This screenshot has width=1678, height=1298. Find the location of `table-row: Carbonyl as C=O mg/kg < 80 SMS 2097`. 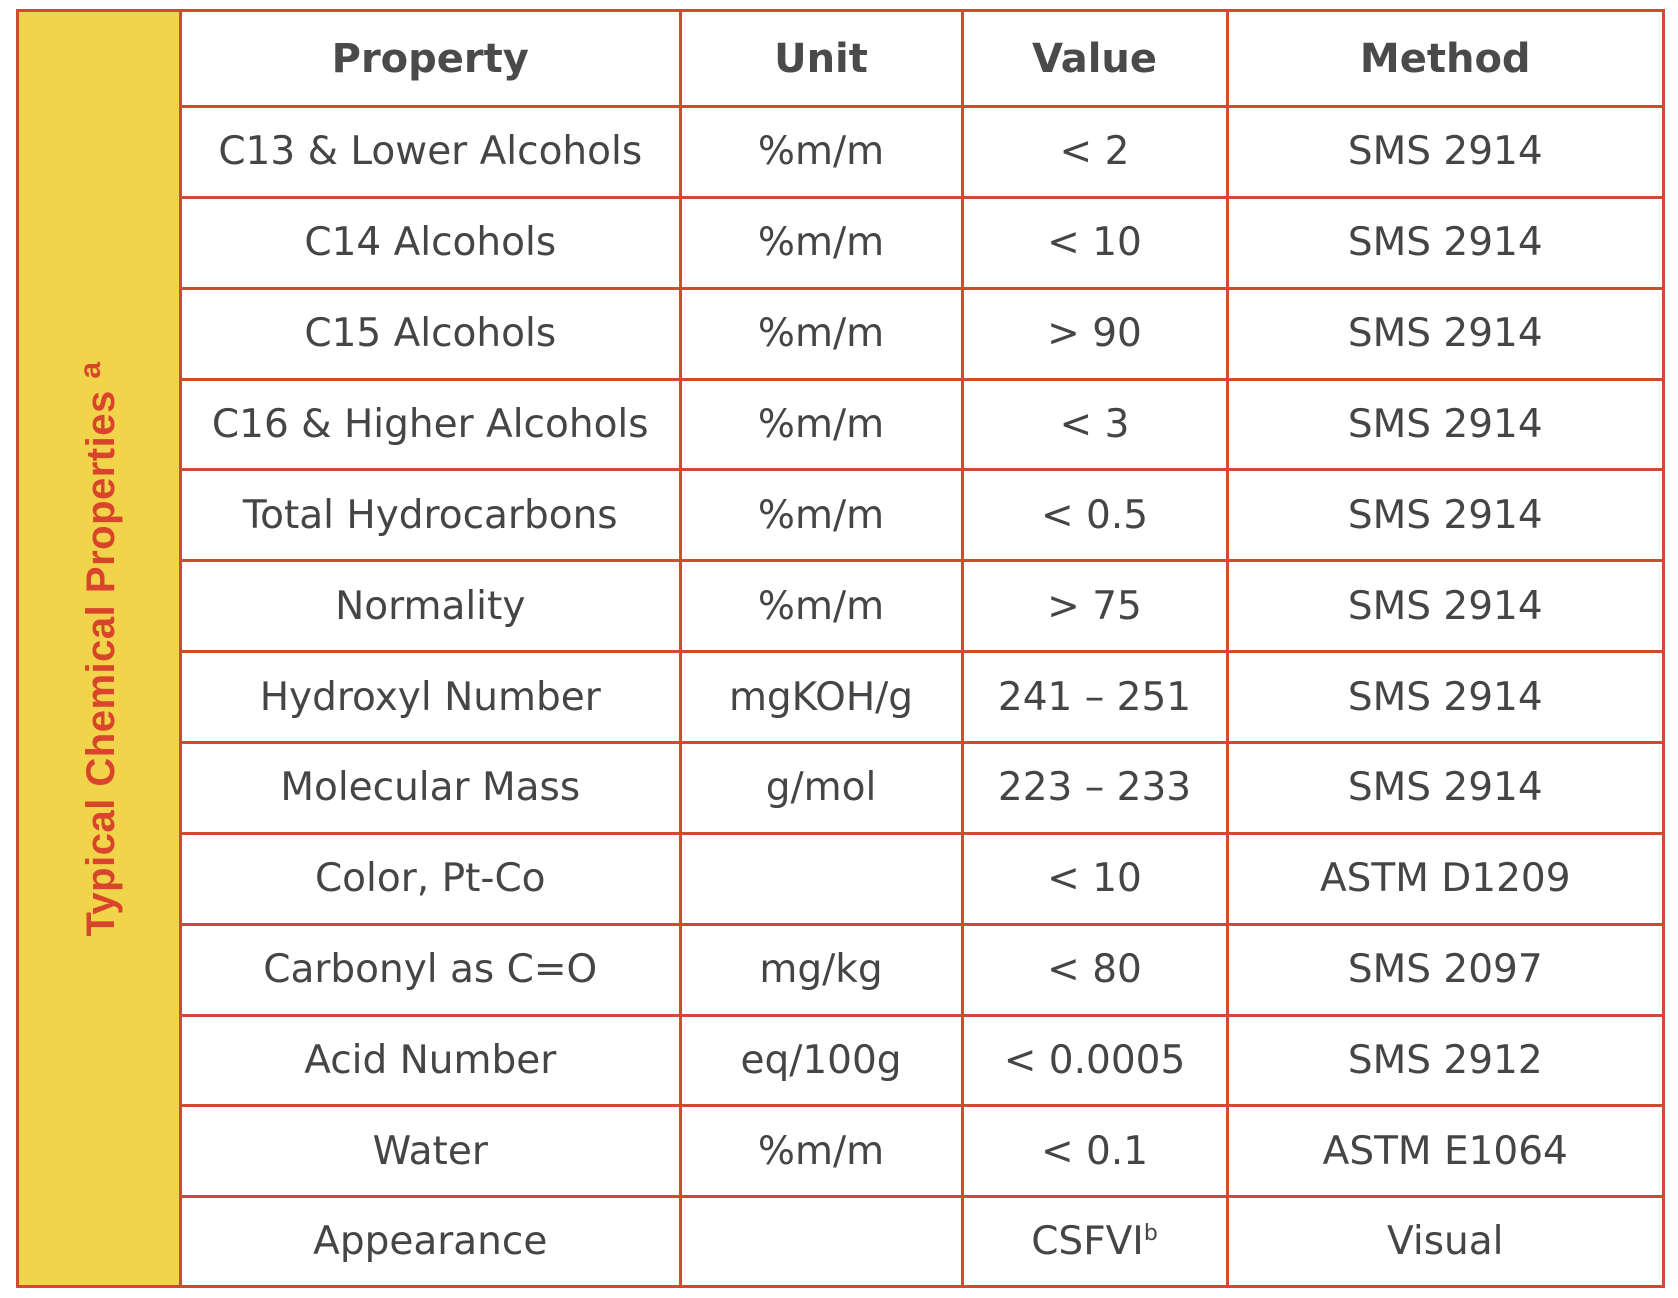

table-row: Carbonyl as C=O mg/kg < 80 SMS 2097 is located at coordinates (922, 969).